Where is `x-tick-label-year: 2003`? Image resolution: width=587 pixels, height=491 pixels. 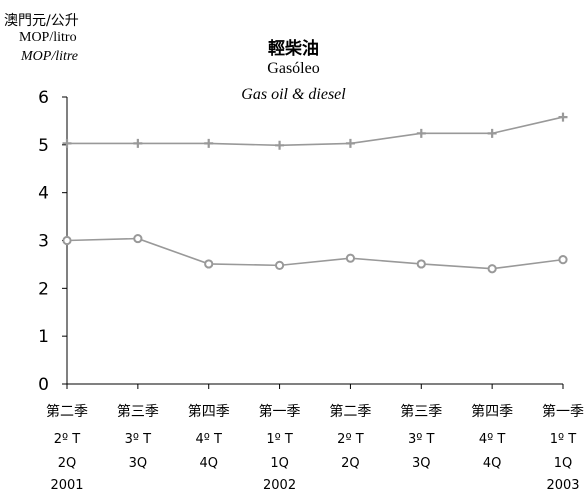 x-tick-label-year: 2003 is located at coordinates (562, 484).